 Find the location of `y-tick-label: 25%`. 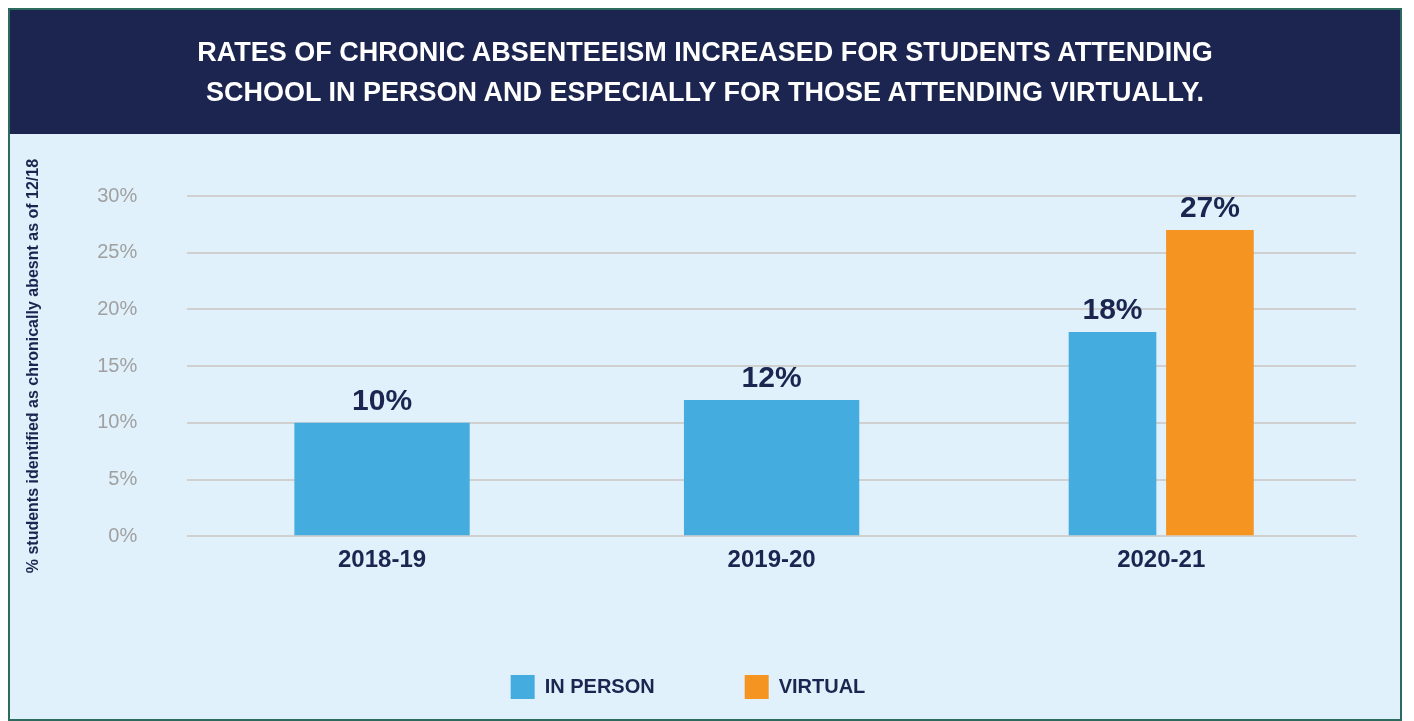

y-tick-label: 25% is located at coordinates (117, 251).